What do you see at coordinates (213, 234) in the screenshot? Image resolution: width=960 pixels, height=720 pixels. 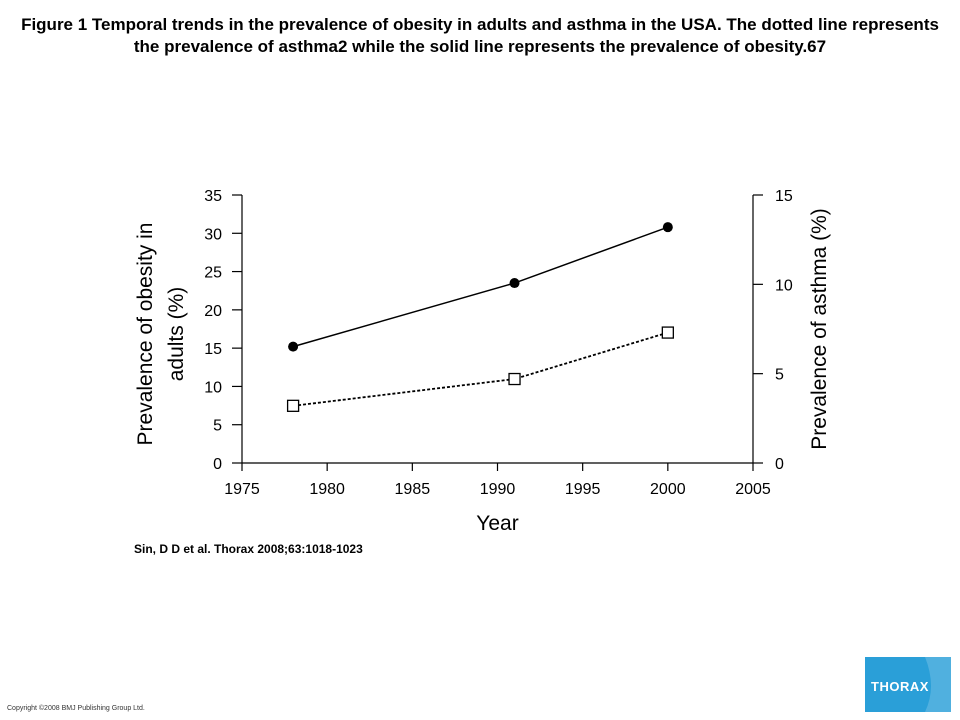 I see `y-tick-label-left: 30` at bounding box center [213, 234].